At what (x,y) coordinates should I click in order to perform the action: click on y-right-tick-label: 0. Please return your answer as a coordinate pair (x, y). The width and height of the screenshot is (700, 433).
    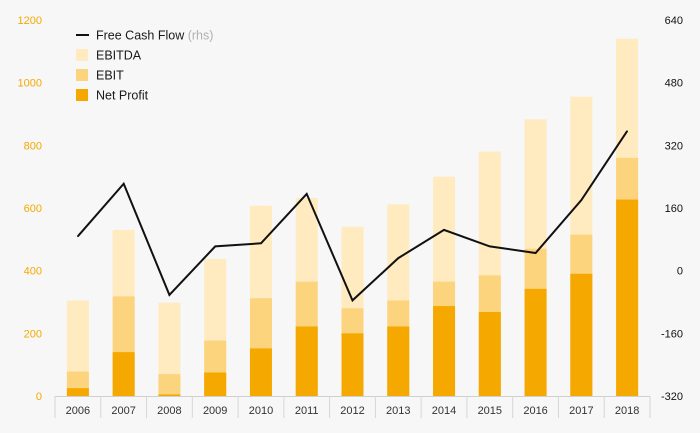
    Looking at the image, I should click on (680, 272).